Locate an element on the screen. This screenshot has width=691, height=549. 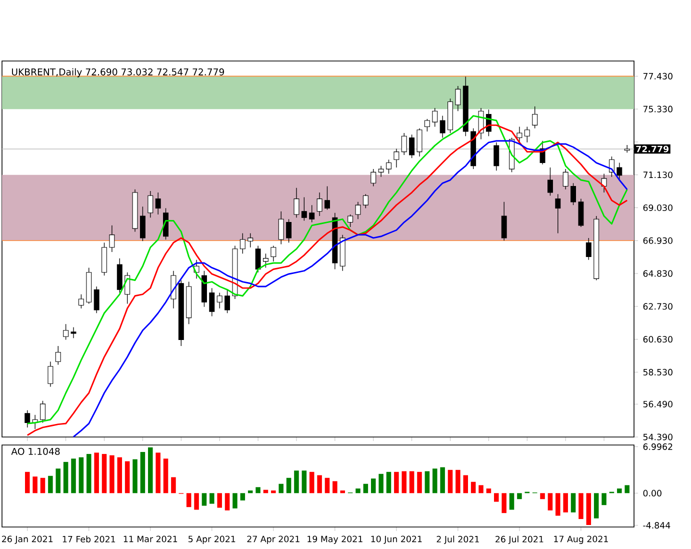
x-tick-label: 5 Apr 2021 is located at coordinates (212, 540).